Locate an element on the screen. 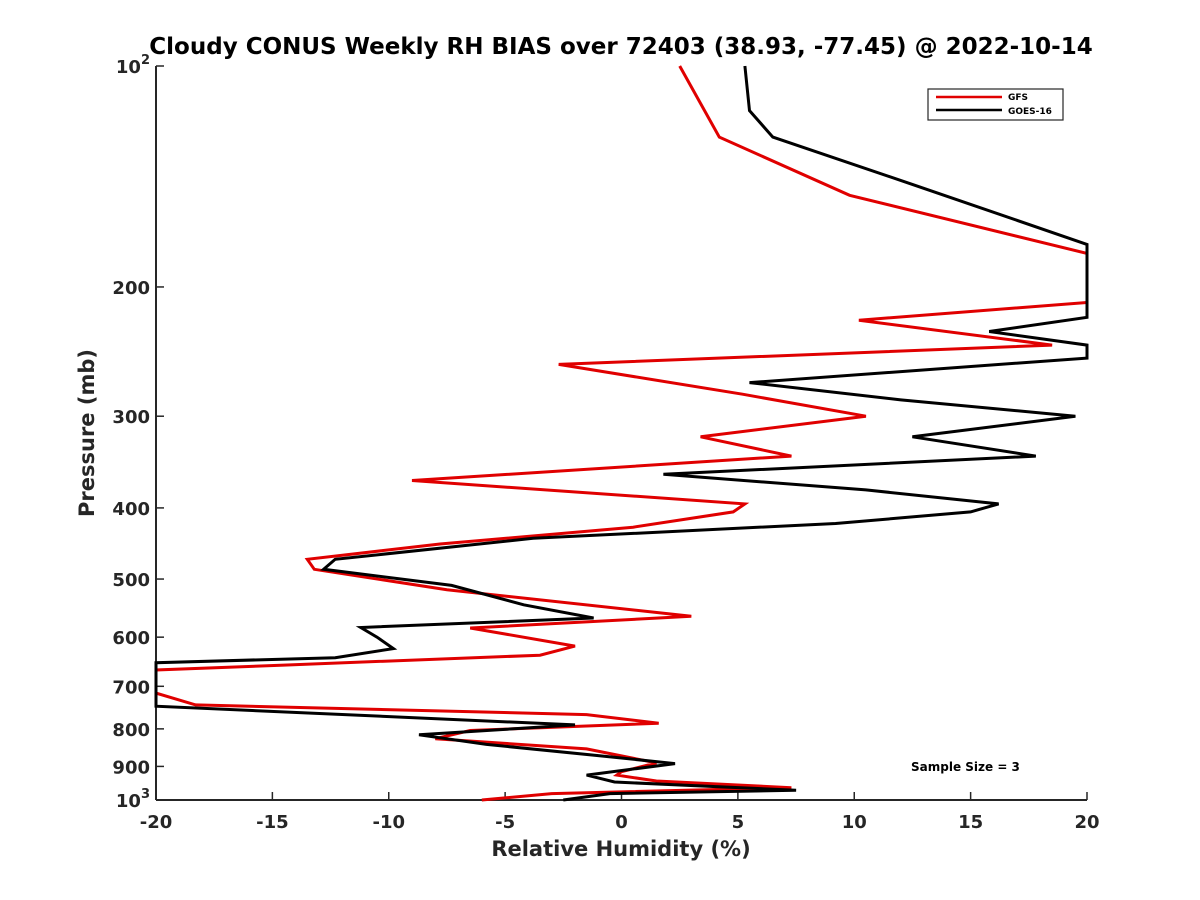  legend-box is located at coordinates (995, 104).